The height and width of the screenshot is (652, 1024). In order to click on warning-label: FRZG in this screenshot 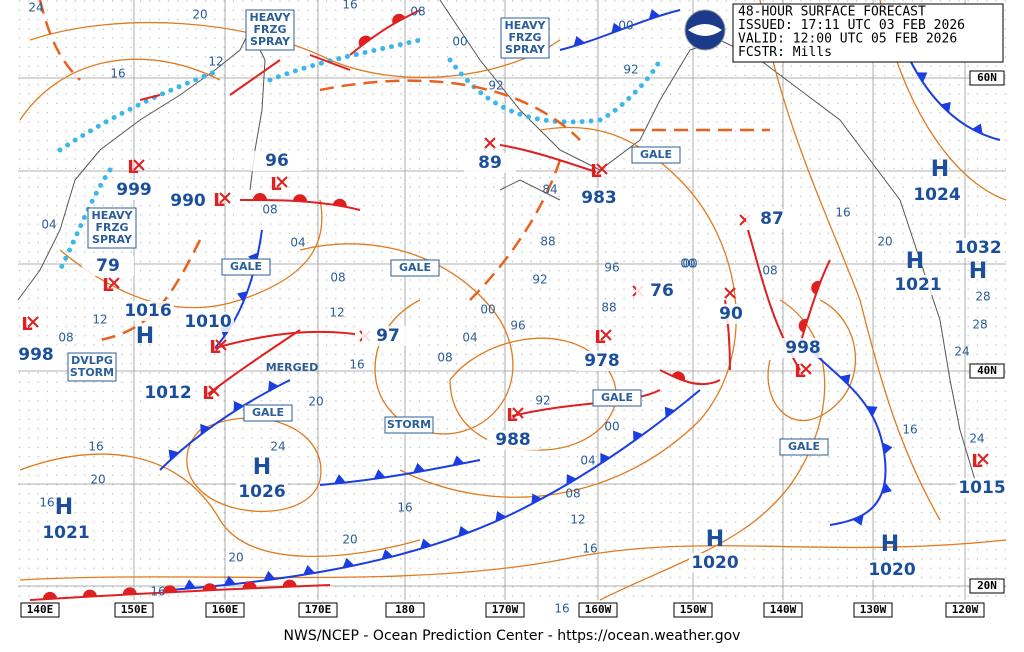, I will do `click(112, 227)`.